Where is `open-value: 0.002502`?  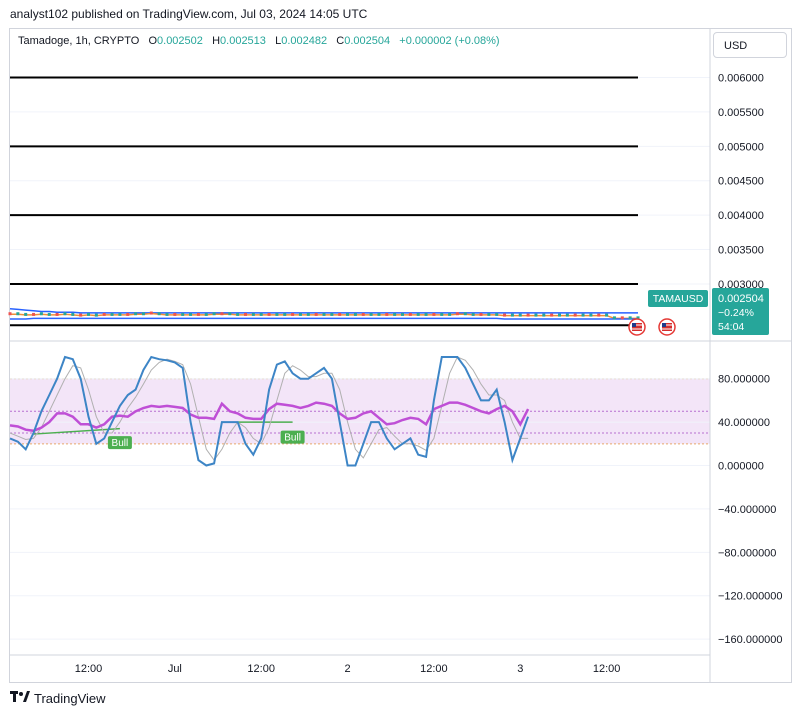 open-value: 0.002502 is located at coordinates (180, 41).